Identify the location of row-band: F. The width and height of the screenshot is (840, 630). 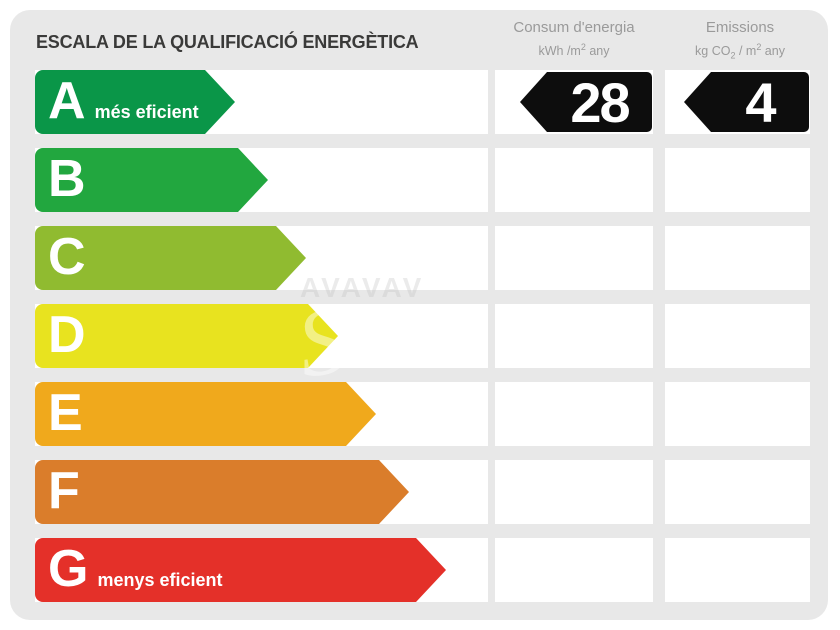
(261, 492).